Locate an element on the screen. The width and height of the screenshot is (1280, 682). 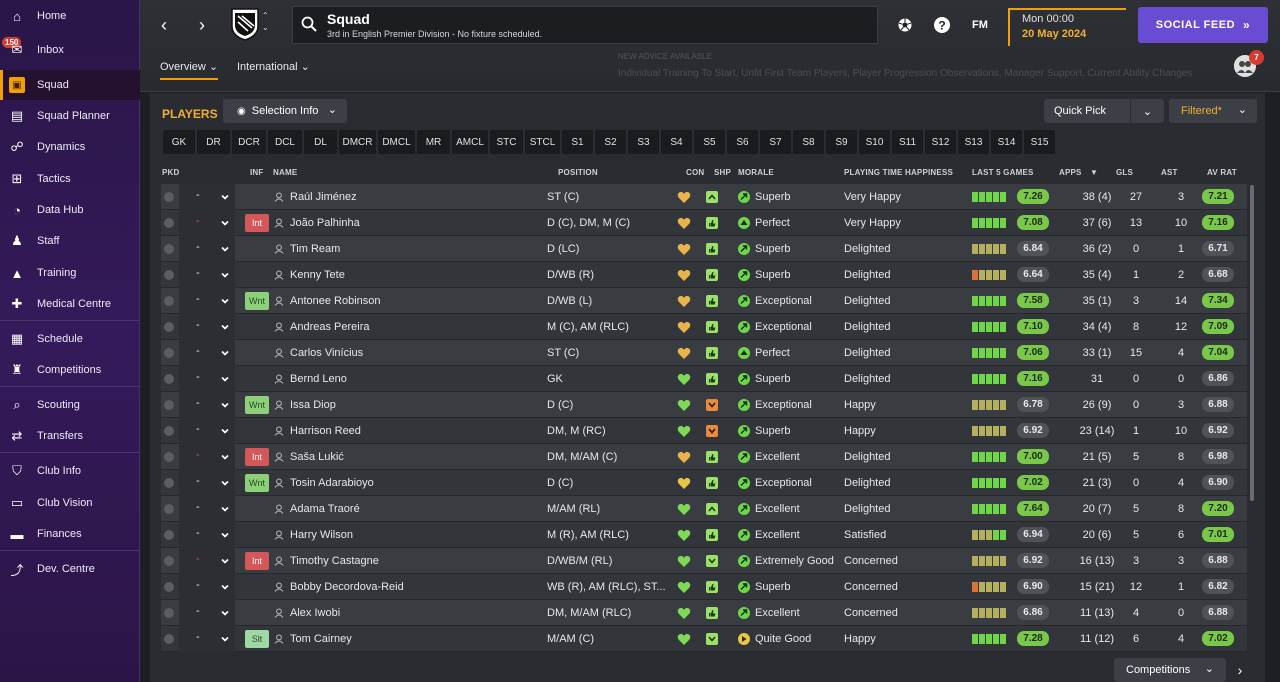
search-icon is located at coordinates (309, 24).